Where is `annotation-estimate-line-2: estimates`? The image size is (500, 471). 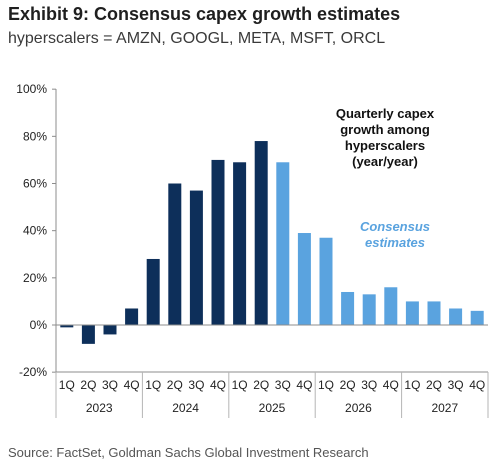
annotation-estimate-line-2: estimates is located at coordinates (395, 242).